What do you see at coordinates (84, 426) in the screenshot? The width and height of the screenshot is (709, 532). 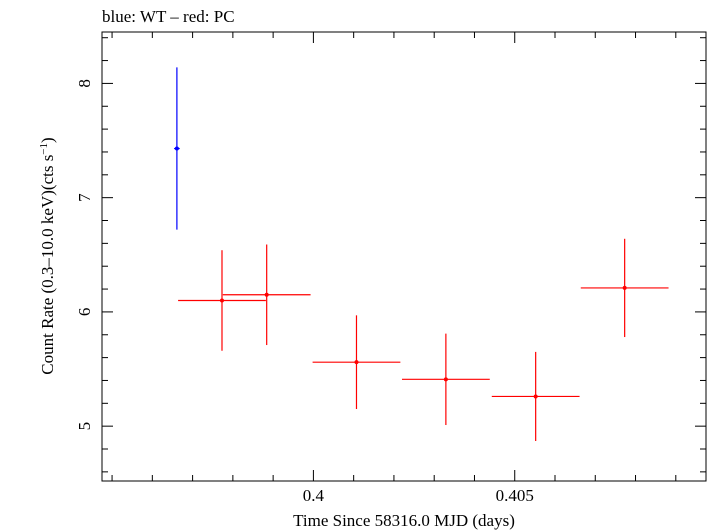 I see `y-tick-label: 5` at bounding box center [84, 426].